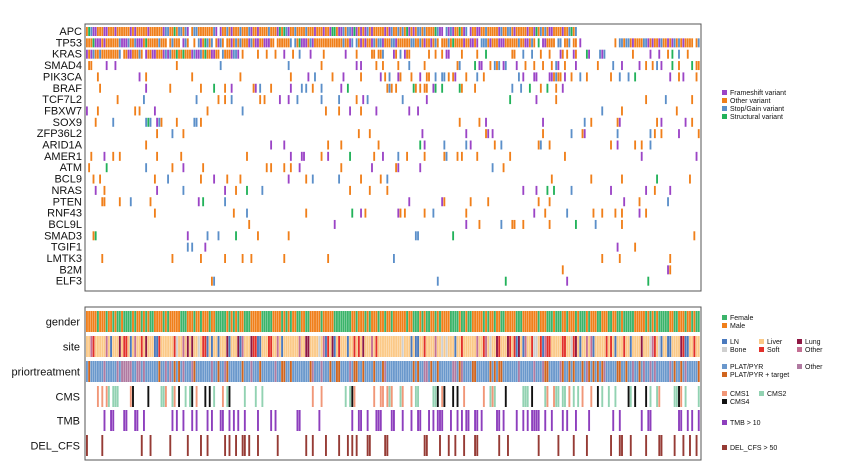  What do you see at coordinates (639, 202) in the screenshot?
I see `mutation-cell-pten` at bounding box center [639, 202].